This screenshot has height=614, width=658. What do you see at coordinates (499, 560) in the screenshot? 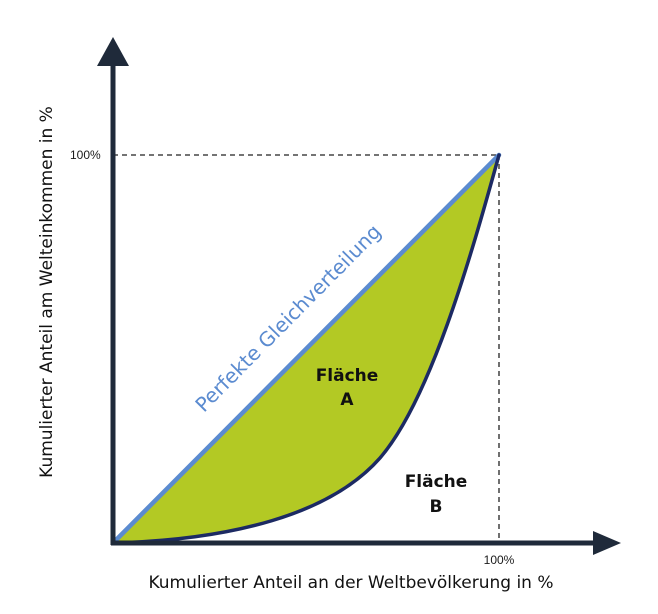
I see `x-axis-tick-100: 100%` at bounding box center [499, 560].